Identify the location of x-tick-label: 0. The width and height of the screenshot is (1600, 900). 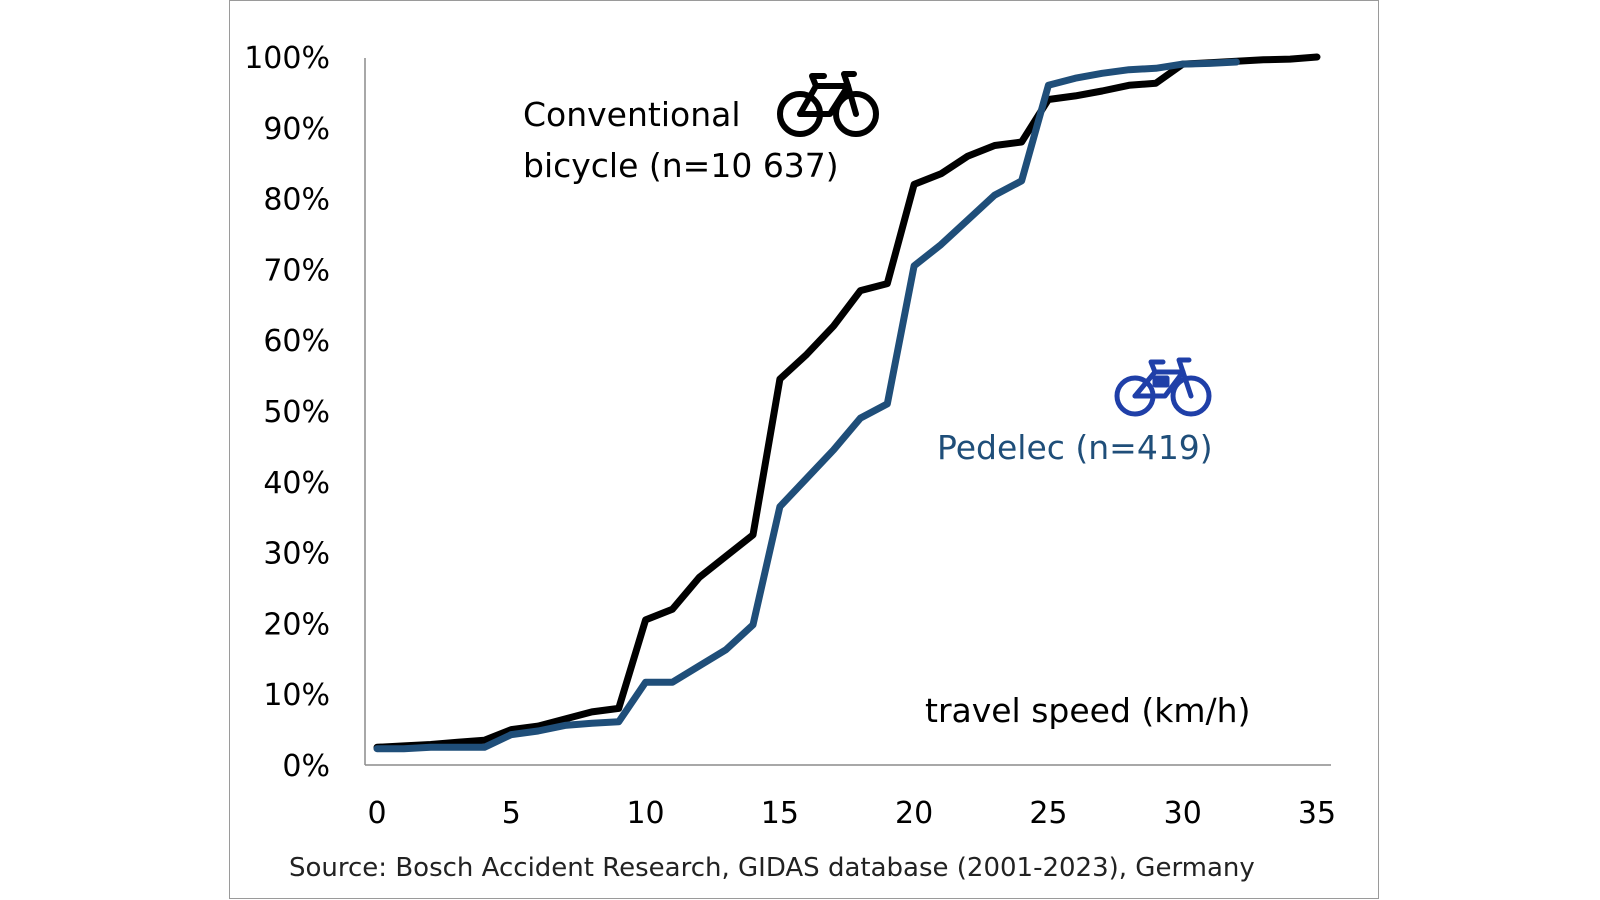
(376, 813).